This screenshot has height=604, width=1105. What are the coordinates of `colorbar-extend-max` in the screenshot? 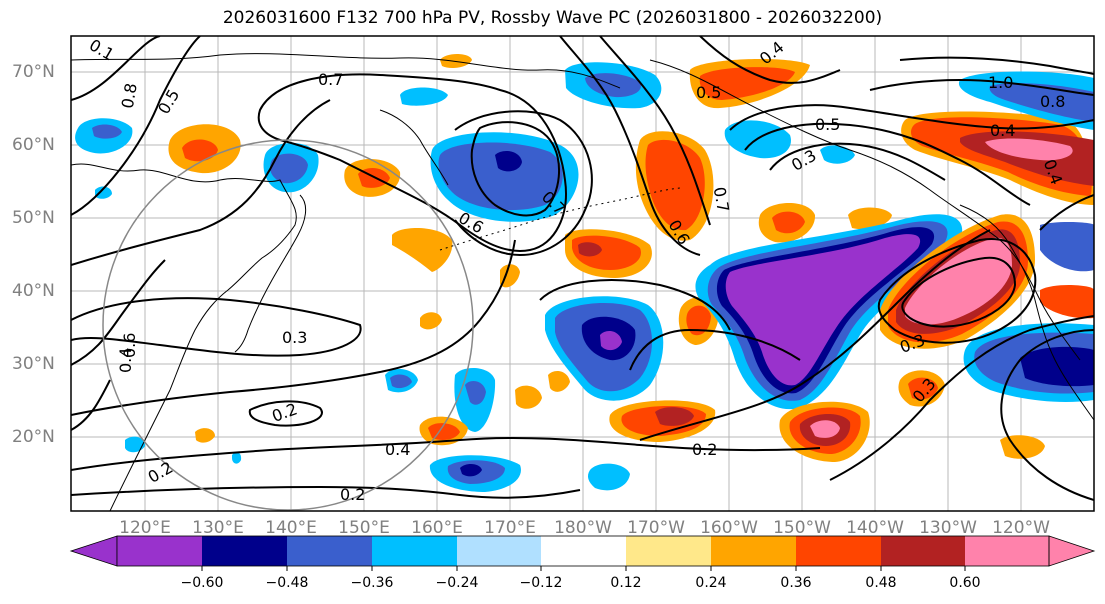 It's located at (1072, 551).